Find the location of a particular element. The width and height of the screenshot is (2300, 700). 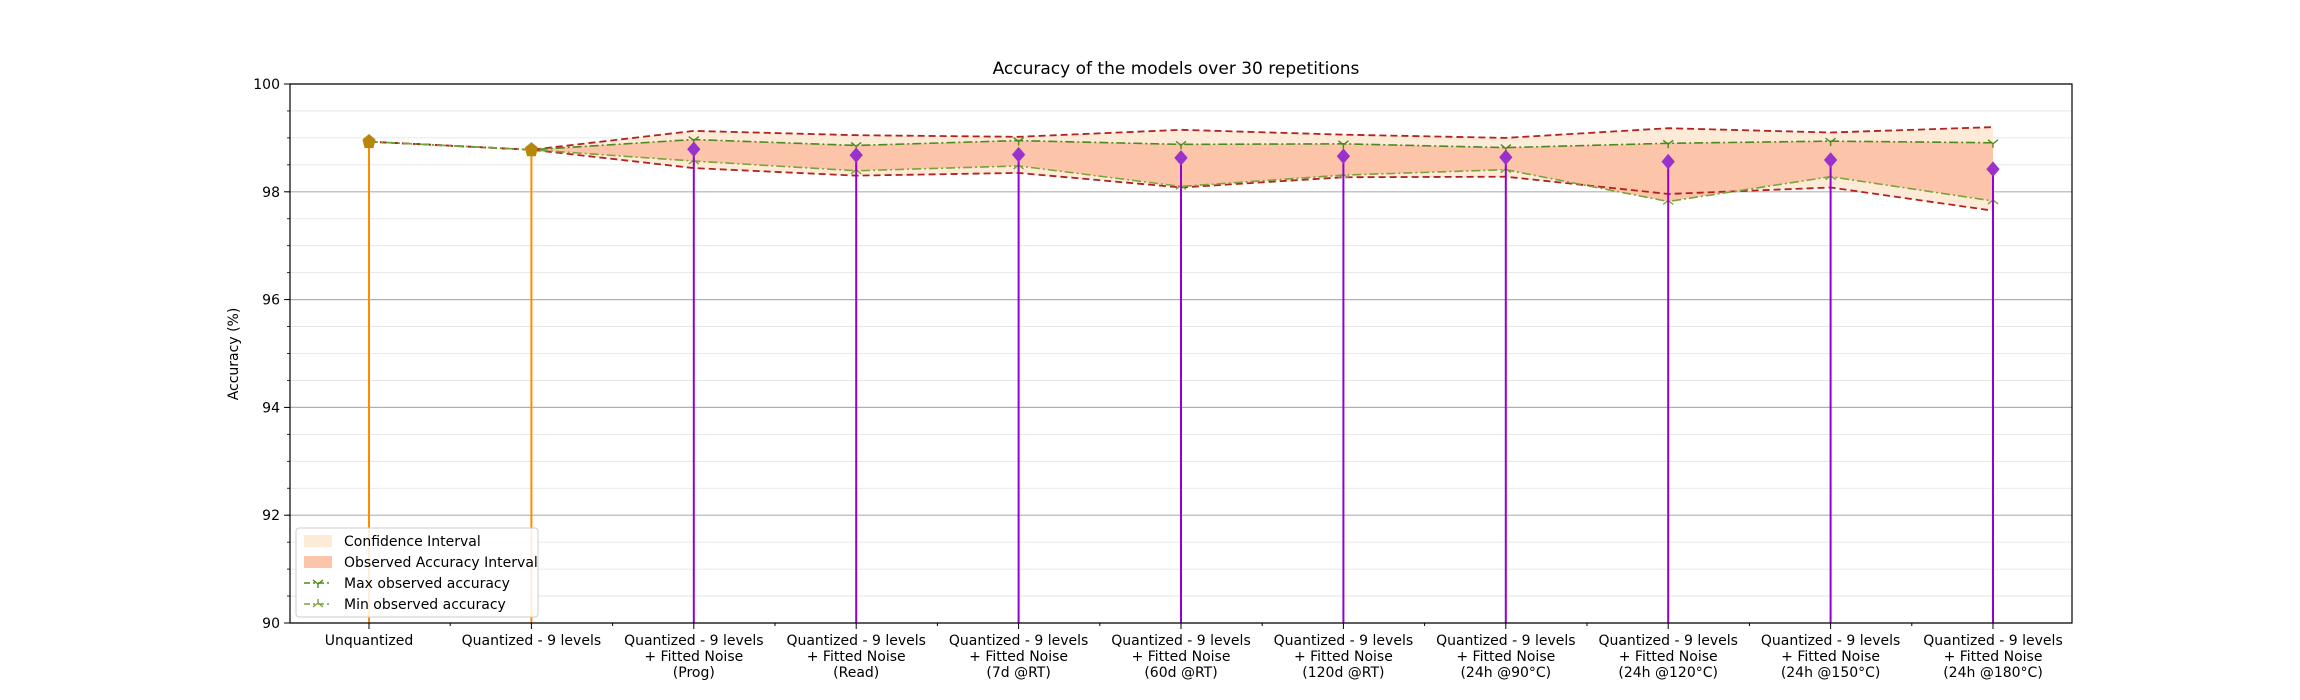

x-tick-label: Unquantized is located at coordinates (369, 641).